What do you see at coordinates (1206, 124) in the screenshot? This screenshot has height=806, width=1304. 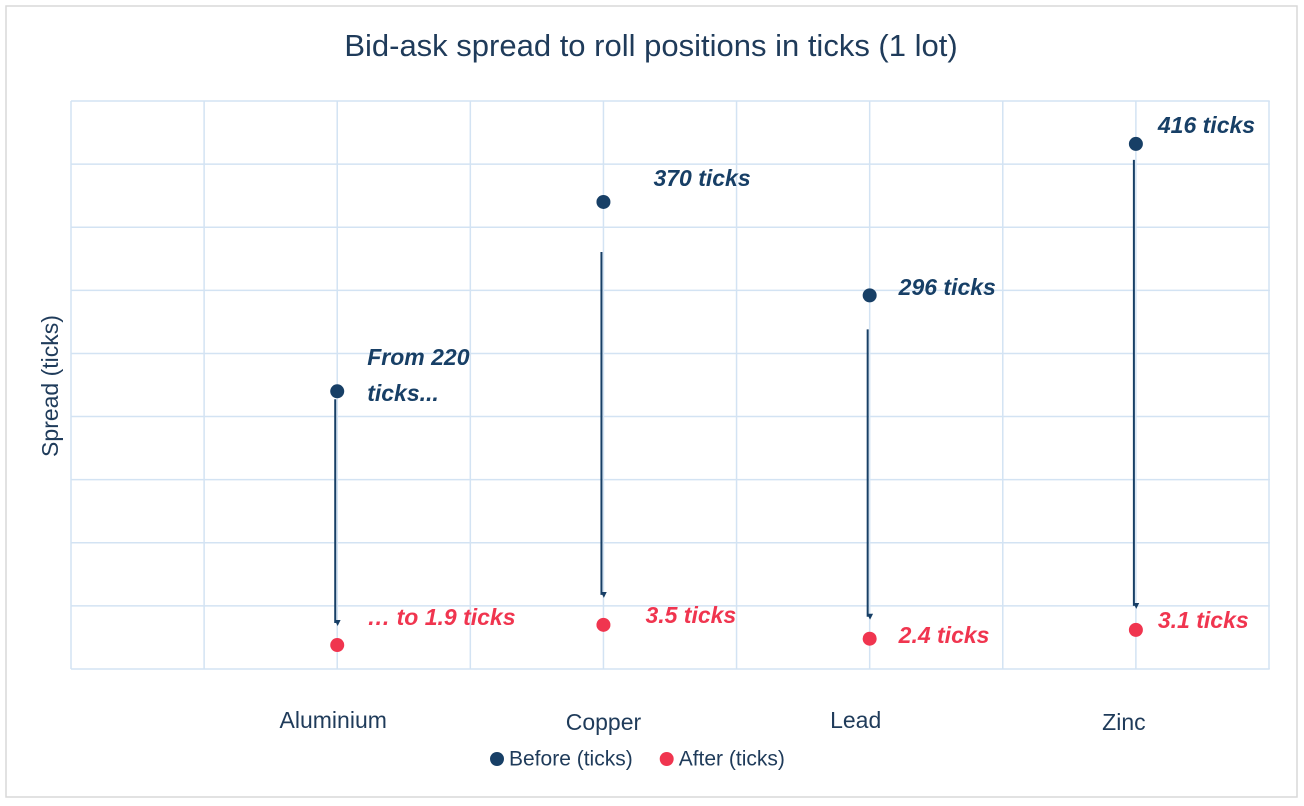 I see `data-label: 416 ticks` at bounding box center [1206, 124].